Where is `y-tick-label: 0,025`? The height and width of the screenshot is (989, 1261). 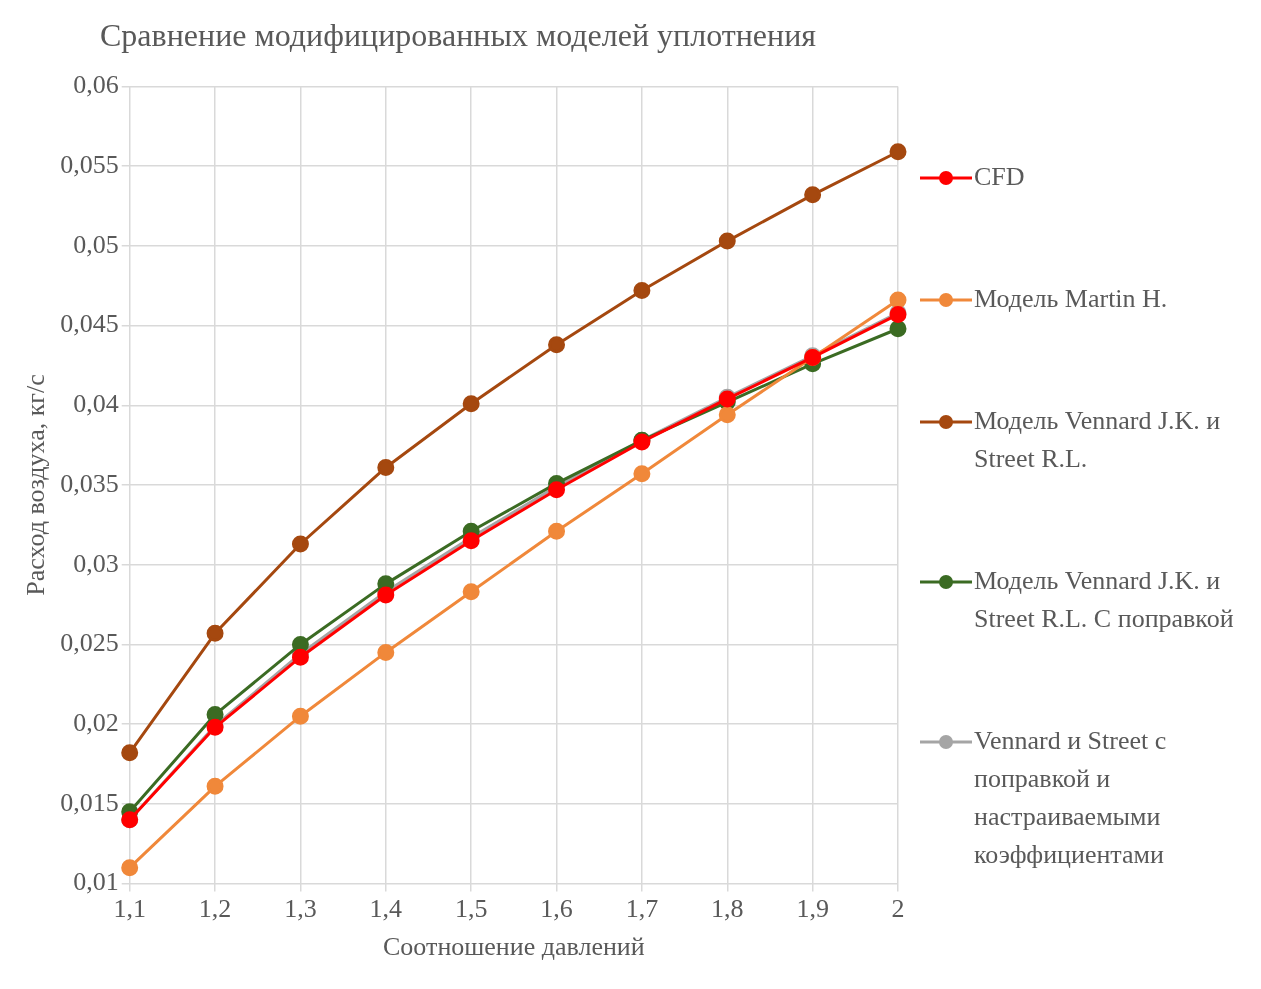 y-tick-label: 0,025 is located at coordinates (89, 643).